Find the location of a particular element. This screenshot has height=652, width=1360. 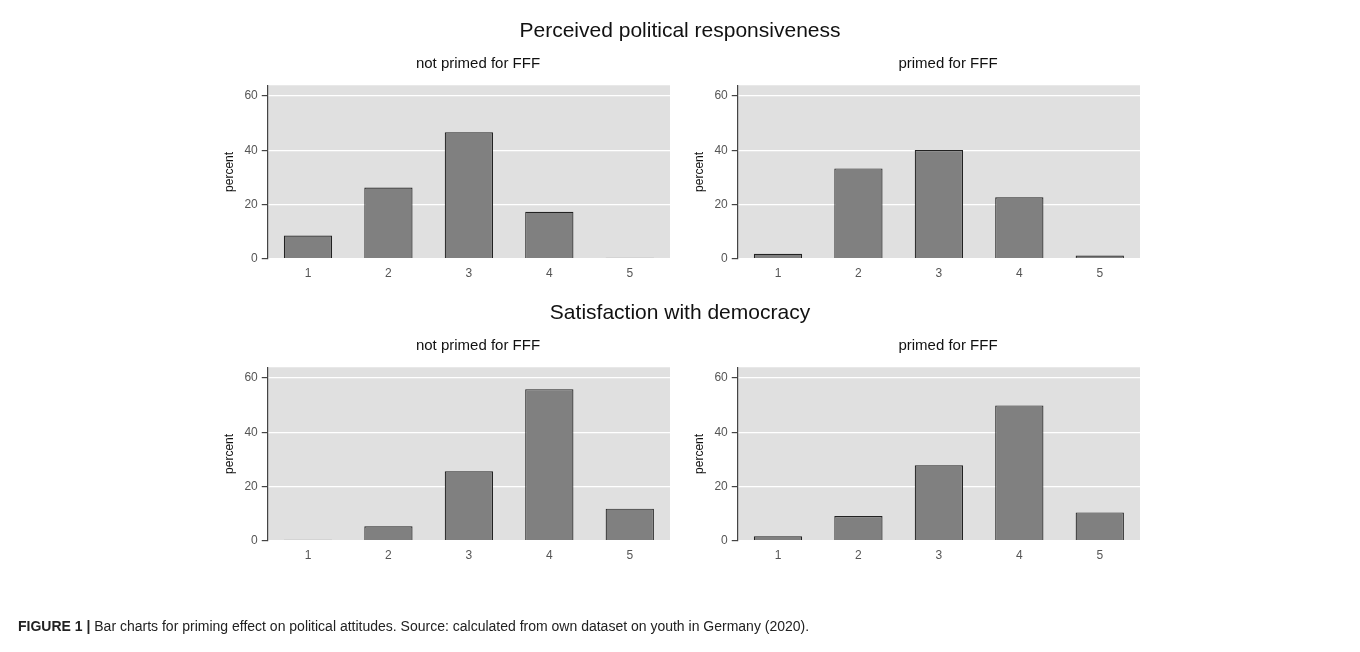

caption: FIGURE 1 | Bar charts for priming effect on political attitudes. Source: calculated from own dataset on youth in Germany (2020). is located at coordinates (414, 626).